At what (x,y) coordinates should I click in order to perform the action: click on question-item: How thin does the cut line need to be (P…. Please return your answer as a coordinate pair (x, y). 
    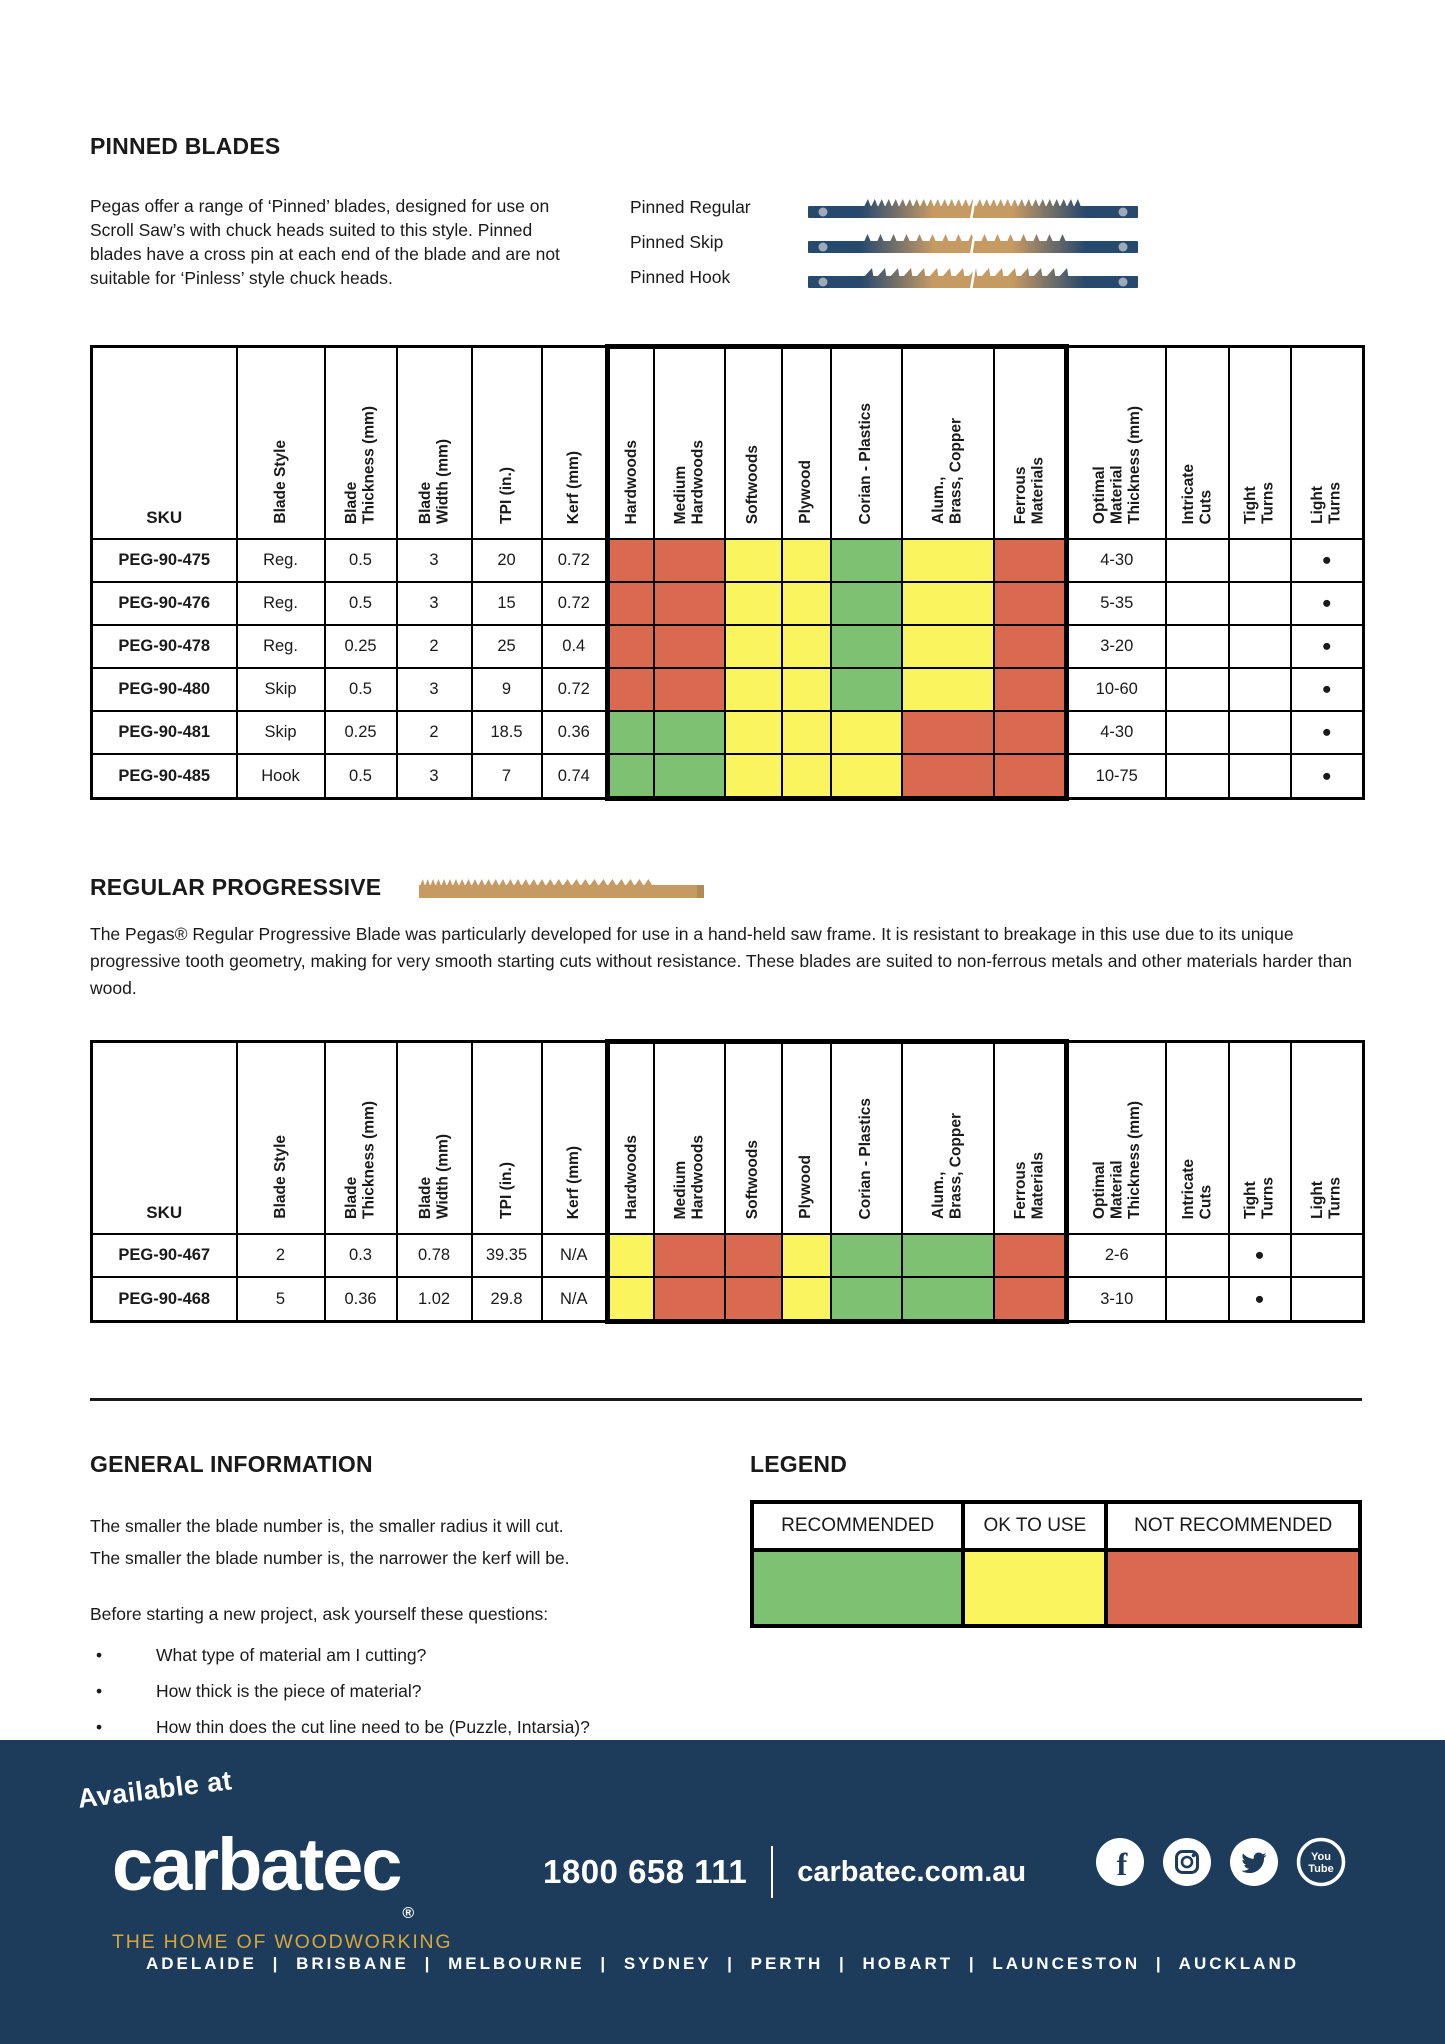
    Looking at the image, I should click on (406, 1727).